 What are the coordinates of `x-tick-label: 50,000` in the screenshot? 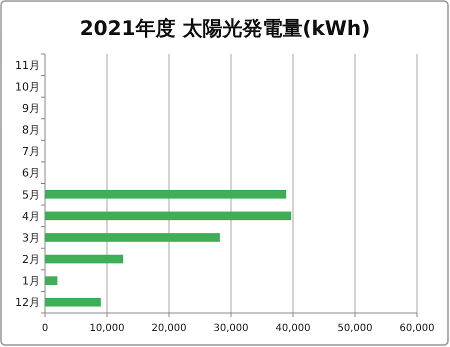 It's located at (355, 328).